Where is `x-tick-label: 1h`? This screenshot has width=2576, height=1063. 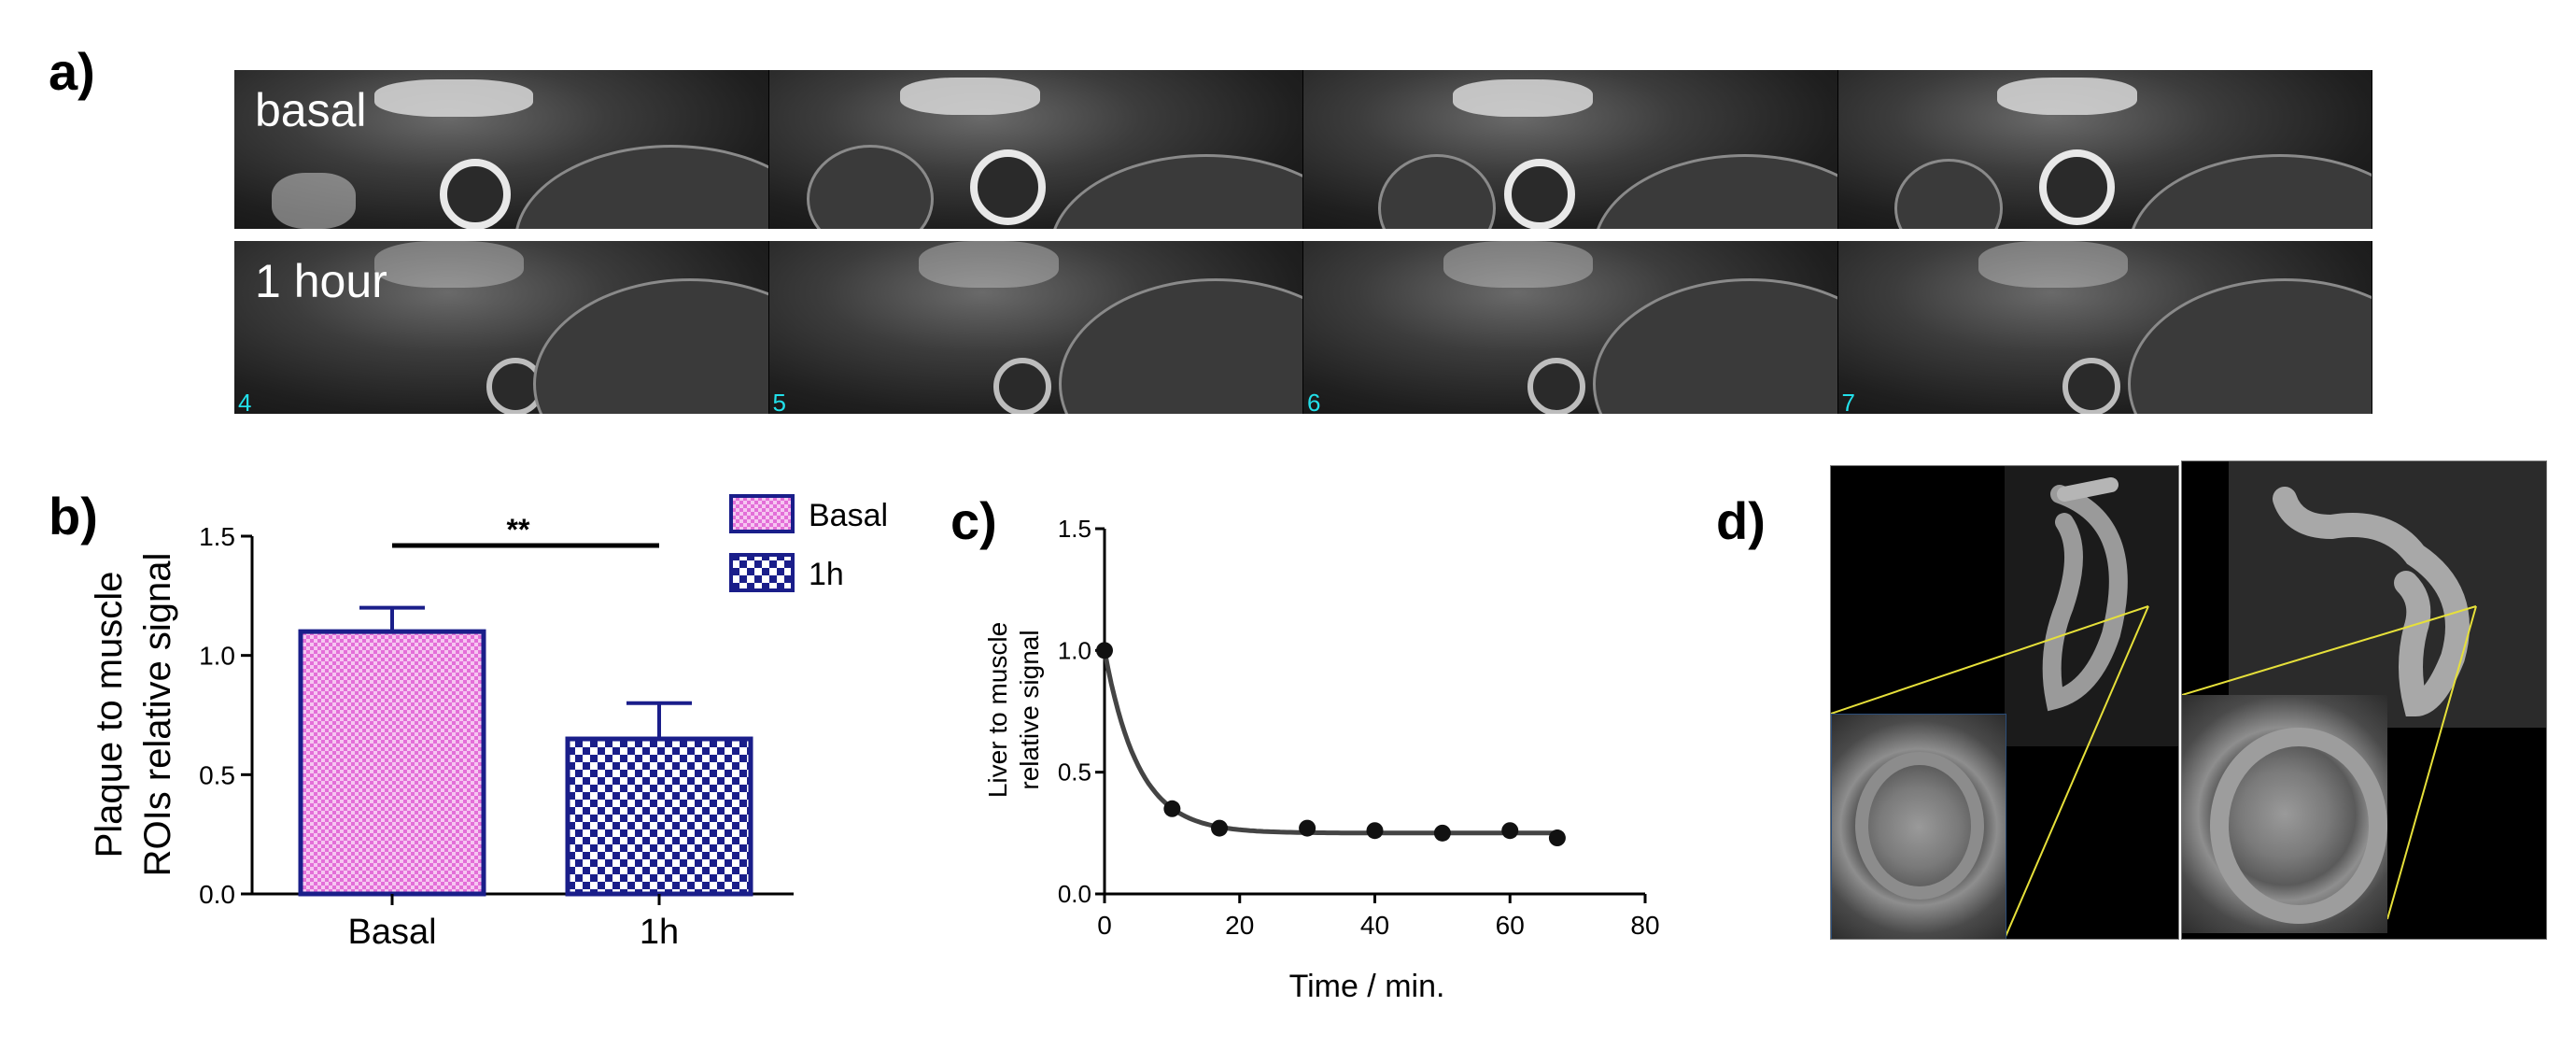
x-tick-label: 1h is located at coordinates (659, 933).